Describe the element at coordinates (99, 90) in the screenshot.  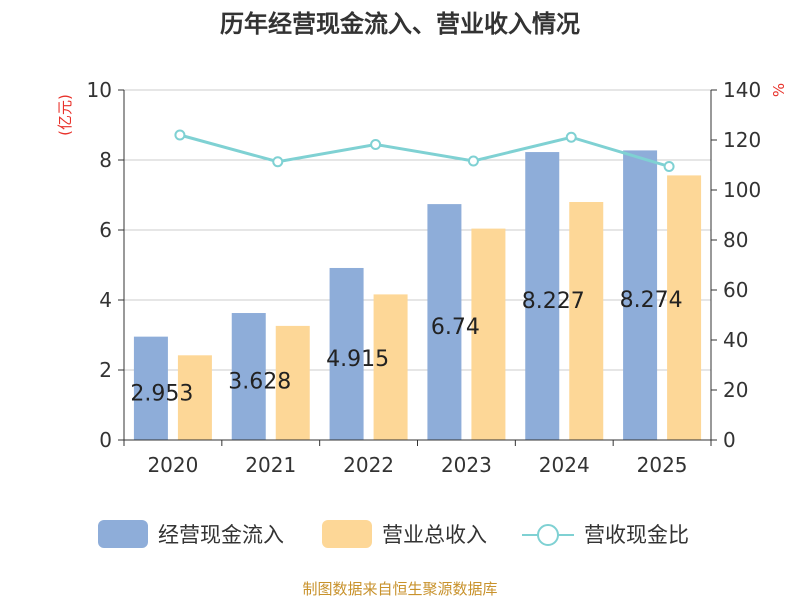
I see `left-tick-label: 10` at that location.